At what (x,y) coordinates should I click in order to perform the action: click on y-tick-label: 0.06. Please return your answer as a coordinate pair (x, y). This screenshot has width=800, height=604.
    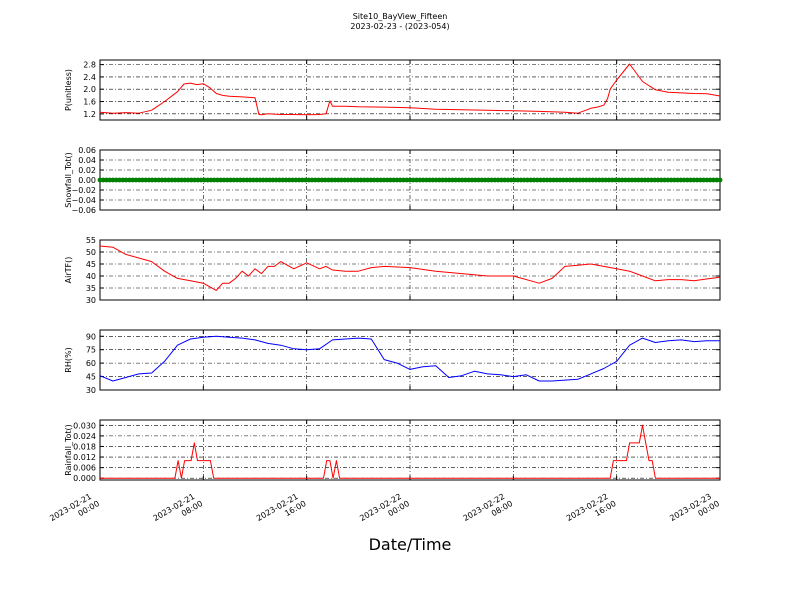
    Looking at the image, I should click on (87, 150).